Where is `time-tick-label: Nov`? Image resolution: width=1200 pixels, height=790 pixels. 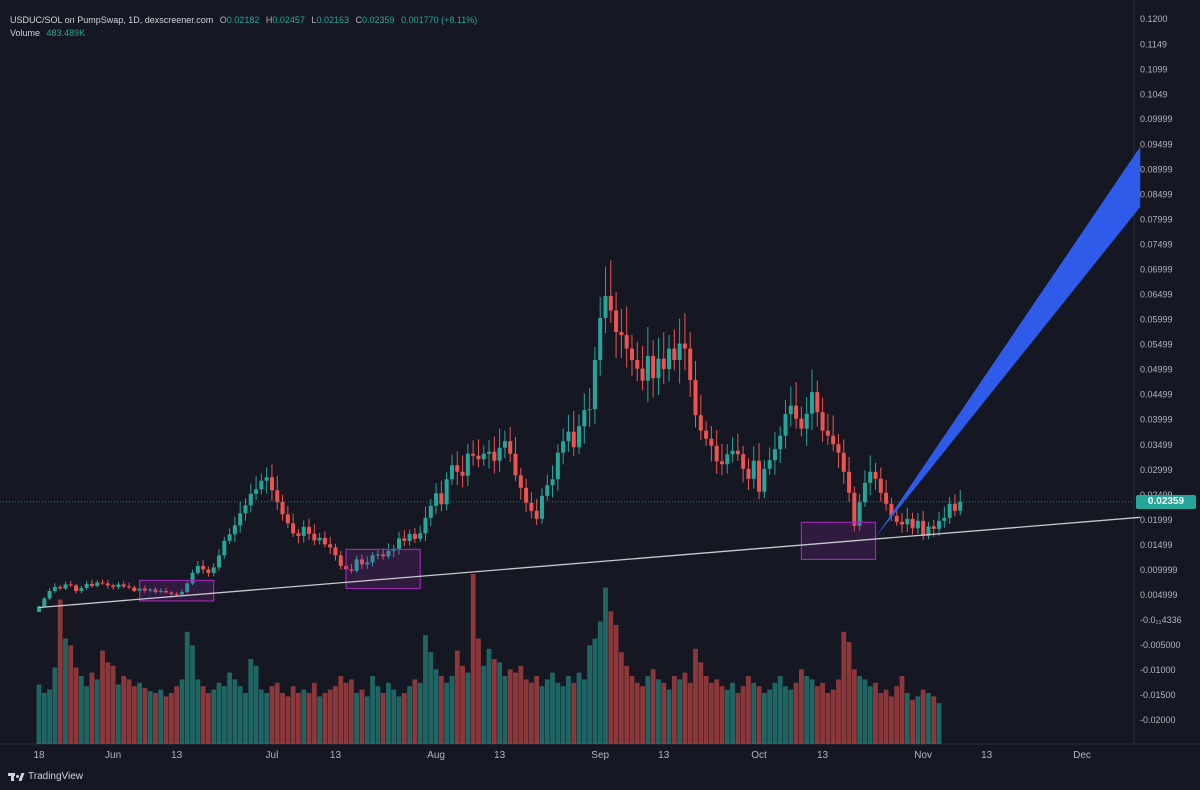
time-tick-label: Nov is located at coordinates (923, 755).